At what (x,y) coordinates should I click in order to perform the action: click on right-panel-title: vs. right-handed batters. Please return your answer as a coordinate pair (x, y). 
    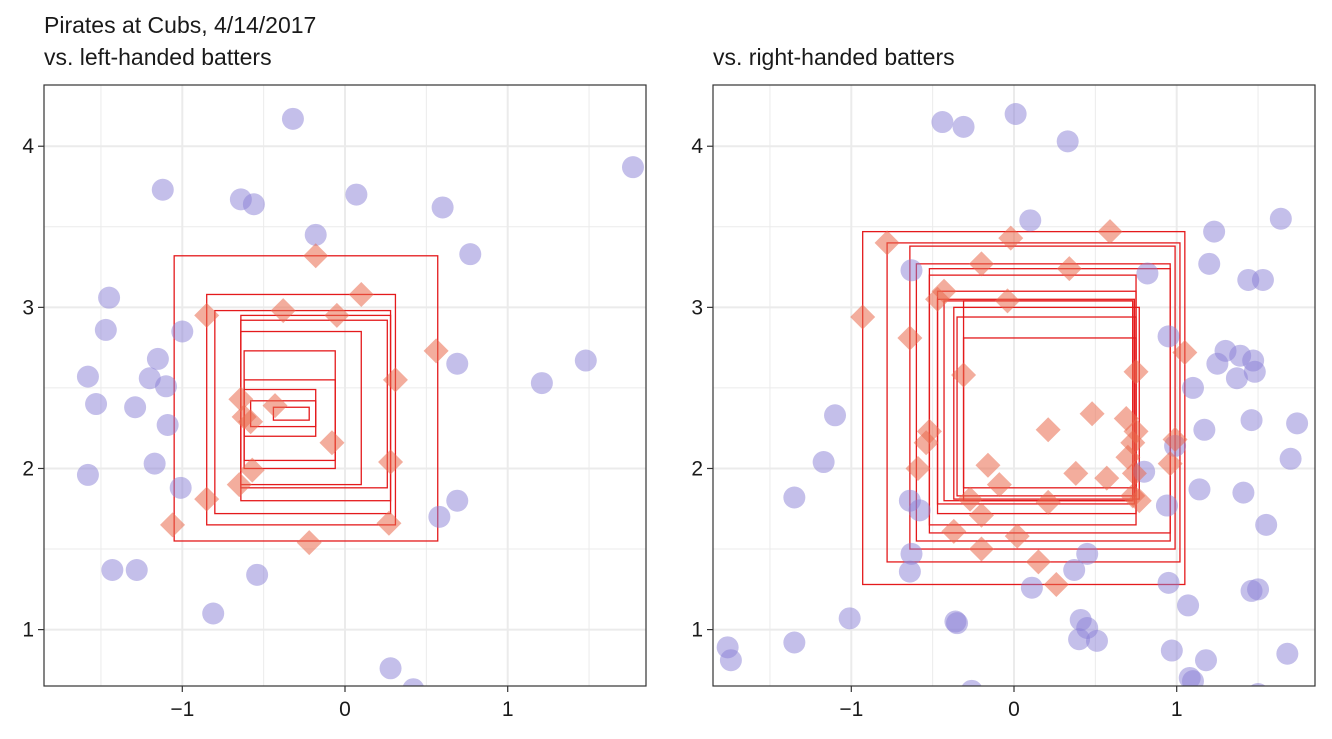
    Looking at the image, I should click on (834, 57).